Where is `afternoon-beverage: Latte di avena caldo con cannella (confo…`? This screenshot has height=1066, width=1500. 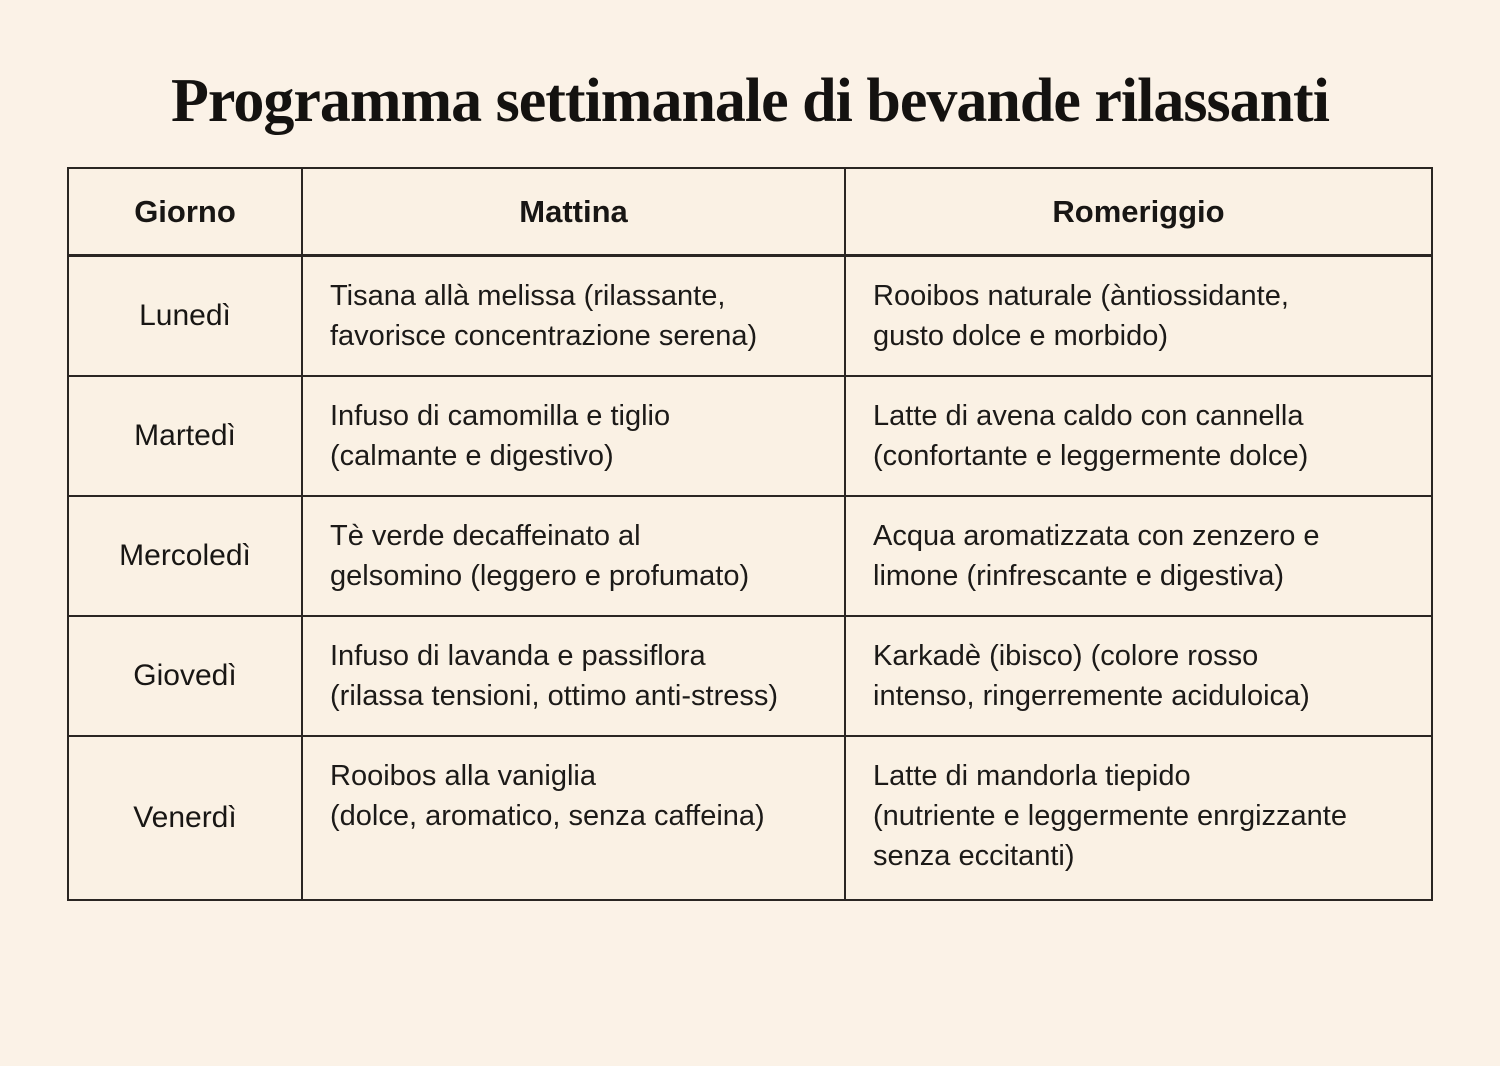 afternoon-beverage: Latte di avena caldo con cannella (confo… is located at coordinates (1138, 436).